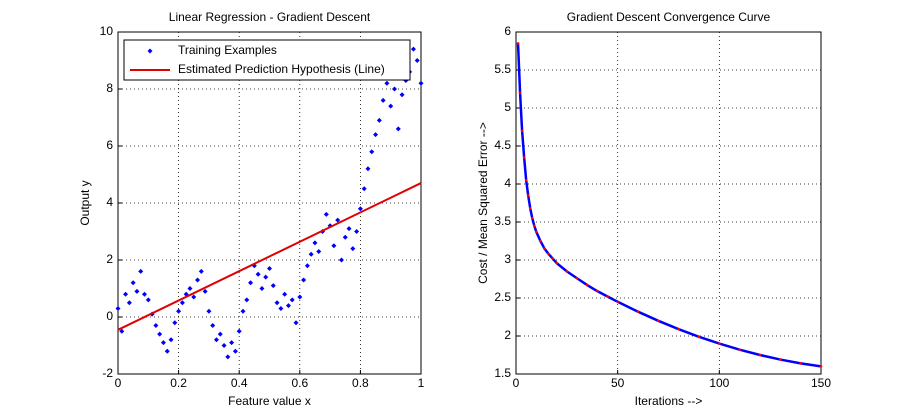 This screenshot has height=420, width=907. What do you see at coordinates (502, 297) in the screenshot?
I see `y-tick-label: 2.5` at bounding box center [502, 297].